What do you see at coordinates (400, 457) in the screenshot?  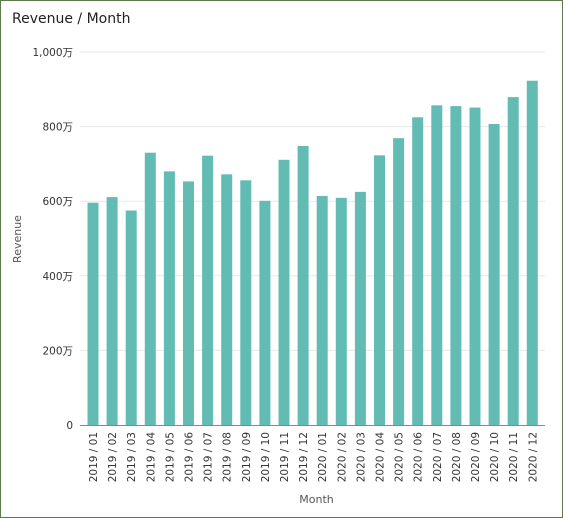 I see `x-tick-label: 2020 / 05` at bounding box center [400, 457].